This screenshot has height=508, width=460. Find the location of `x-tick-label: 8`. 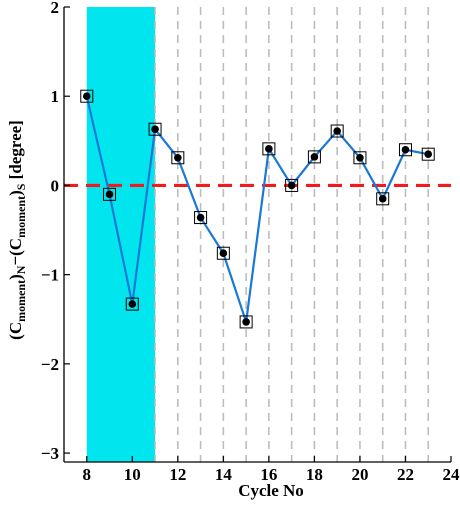

x-tick-label: 8 is located at coordinates (87, 474).